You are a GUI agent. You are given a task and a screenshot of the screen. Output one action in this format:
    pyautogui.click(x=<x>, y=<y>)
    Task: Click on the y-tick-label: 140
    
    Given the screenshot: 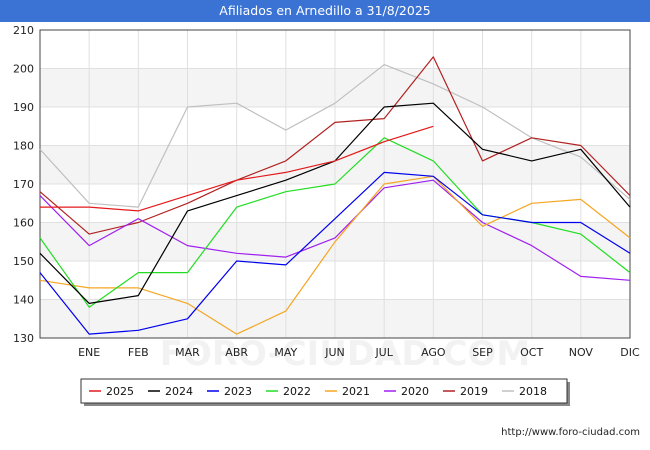 What is the action you would take?
    pyautogui.click(x=23, y=300)
    